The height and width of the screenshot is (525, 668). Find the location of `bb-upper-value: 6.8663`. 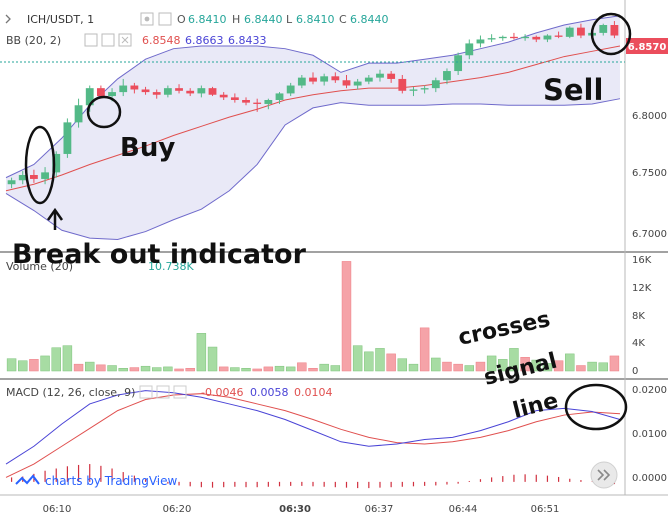

bb-upper-value: 6.8663 is located at coordinates (204, 40).